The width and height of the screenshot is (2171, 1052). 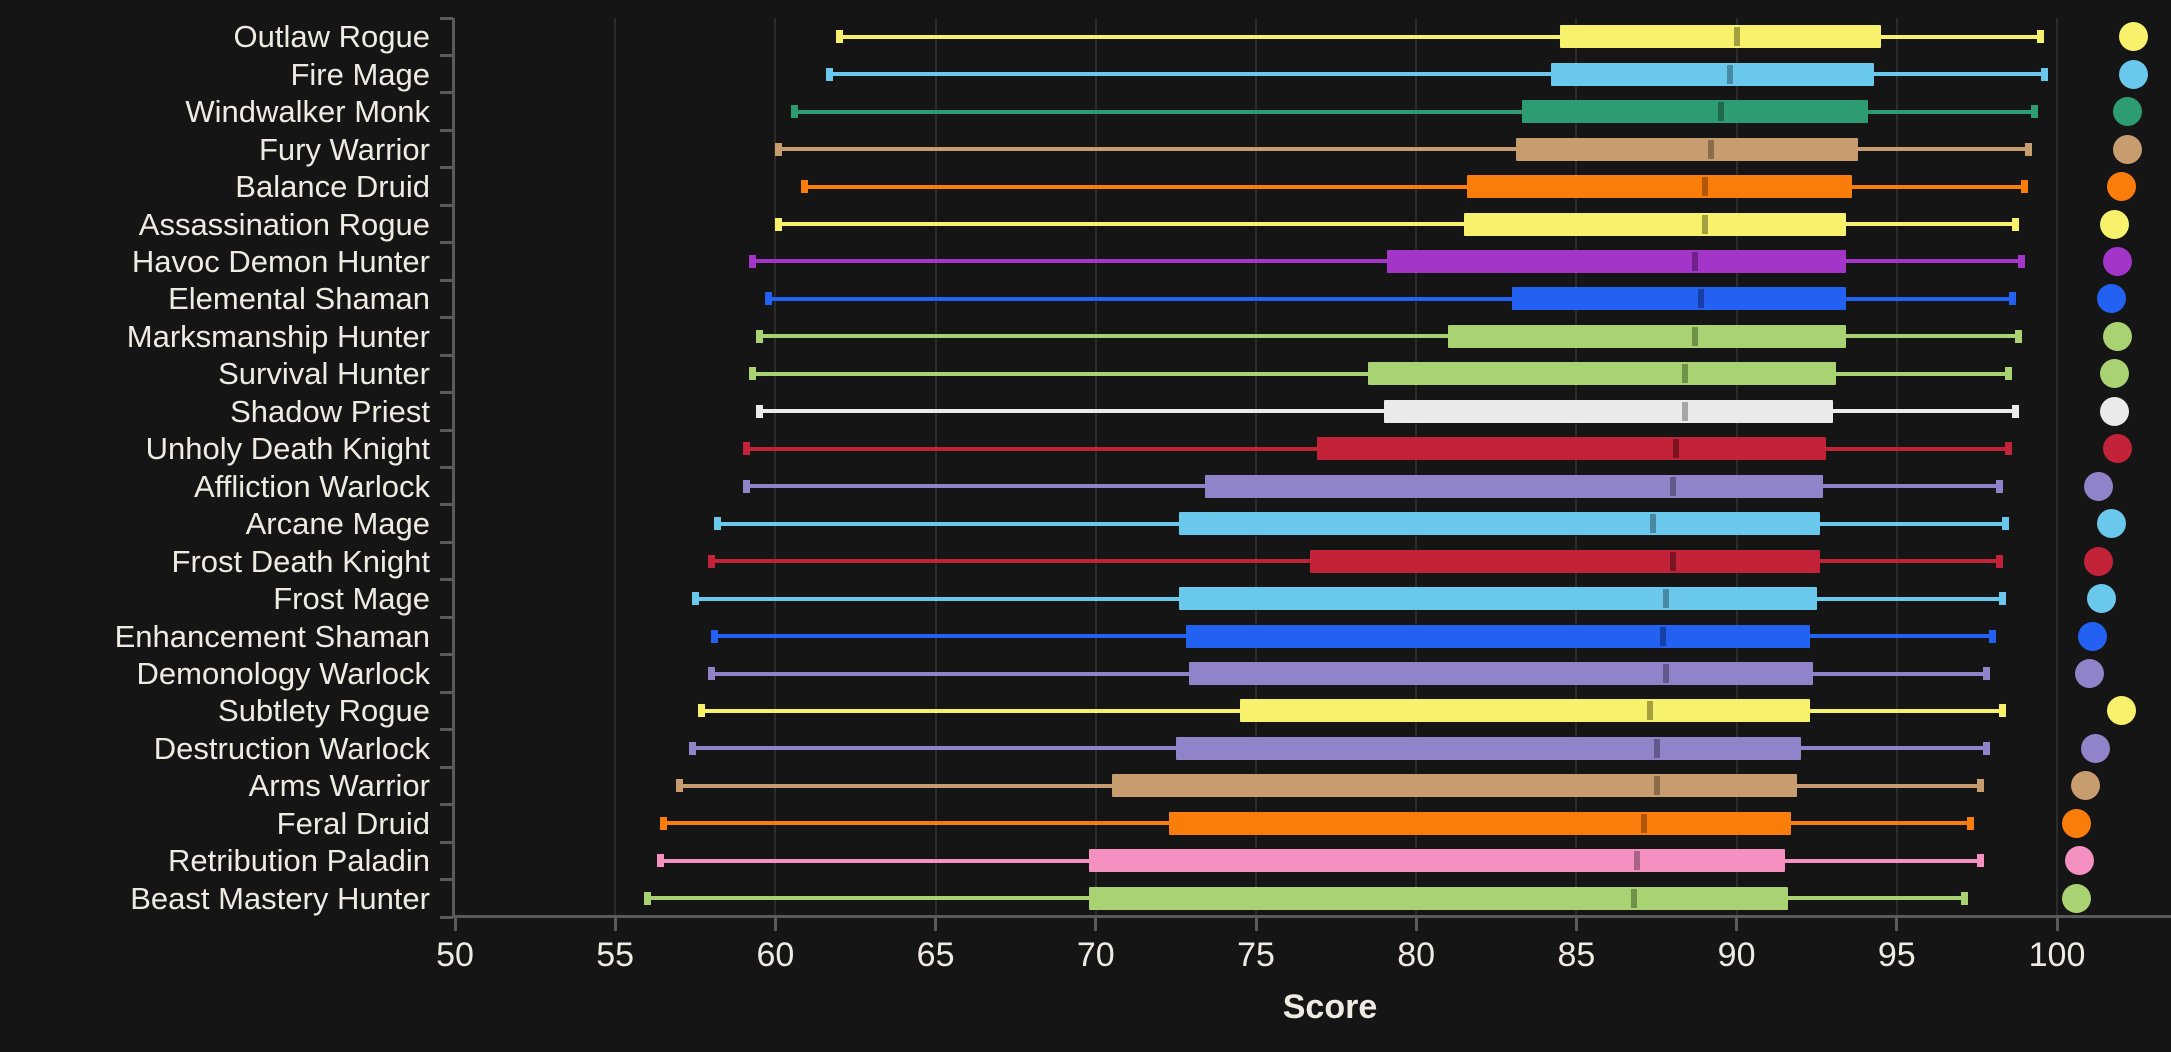 I want to click on iqr-box-windwalker-monk, so click(x=1694, y=112).